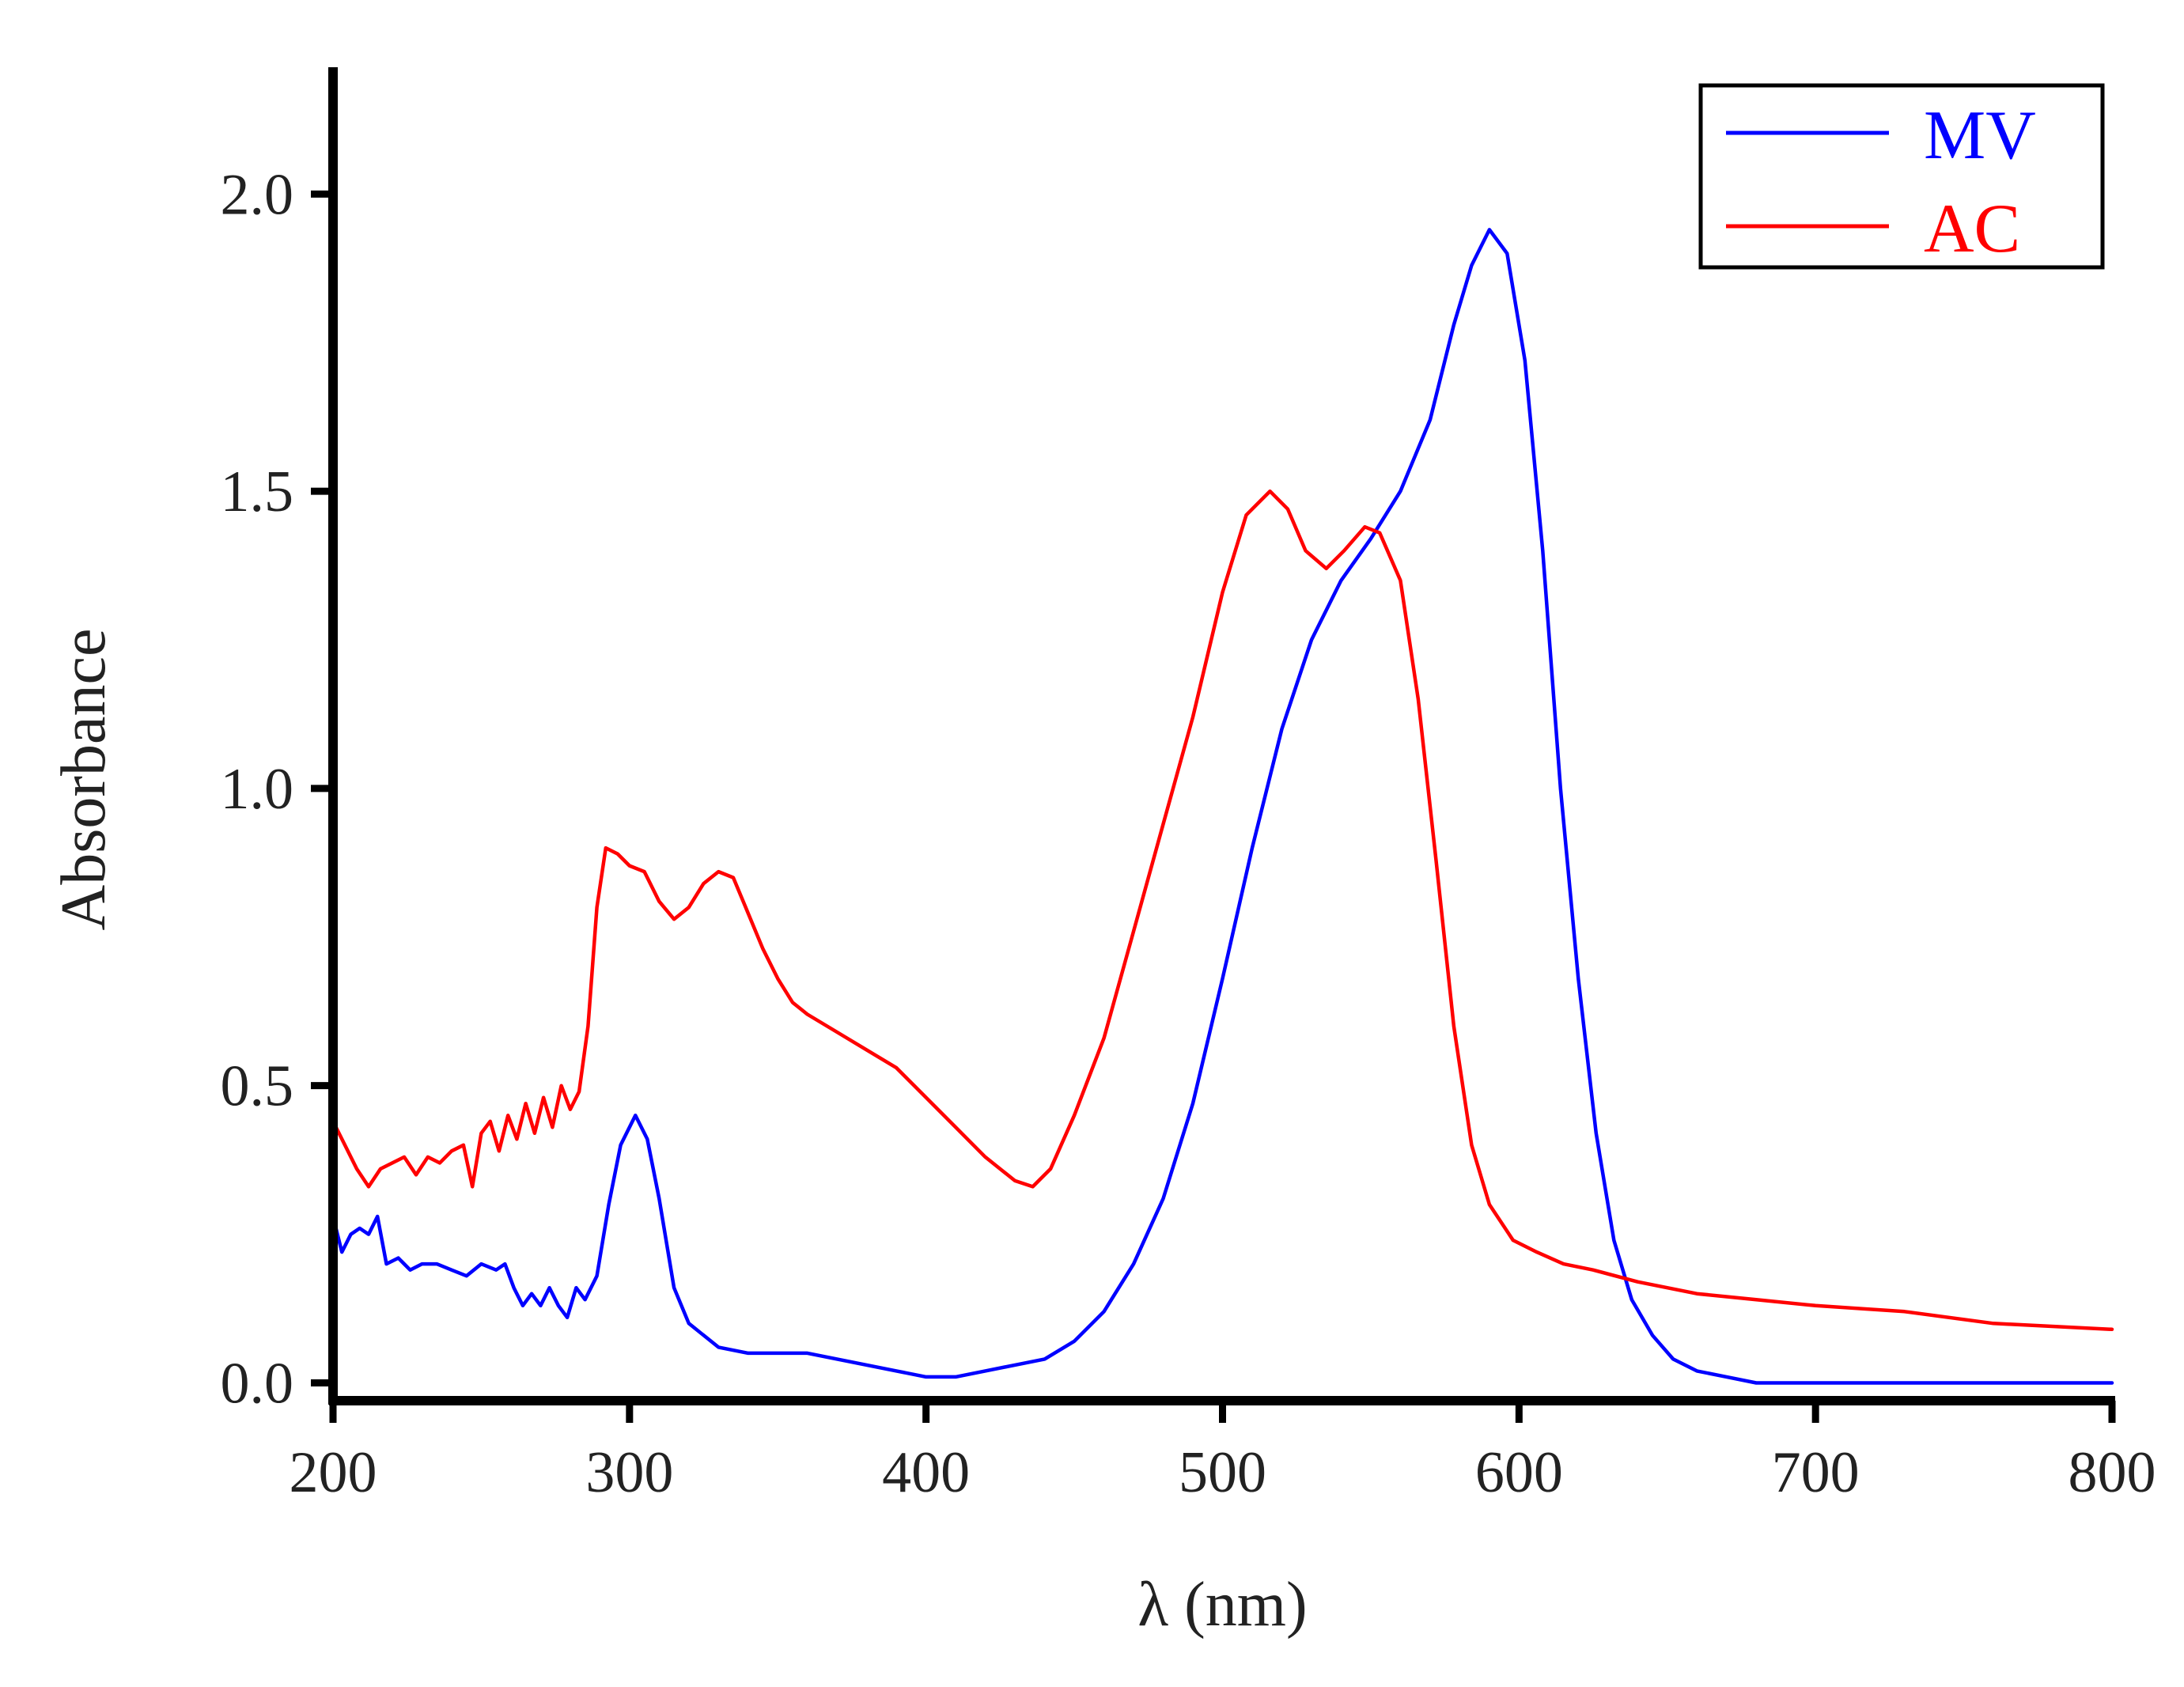  What do you see at coordinates (257, 492) in the screenshot?
I see `y-tick-label: 1.5` at bounding box center [257, 492].